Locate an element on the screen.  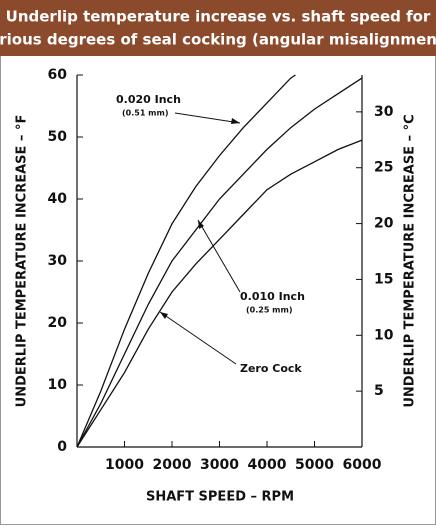
y-tick-label: 60 is located at coordinates (58, 75).